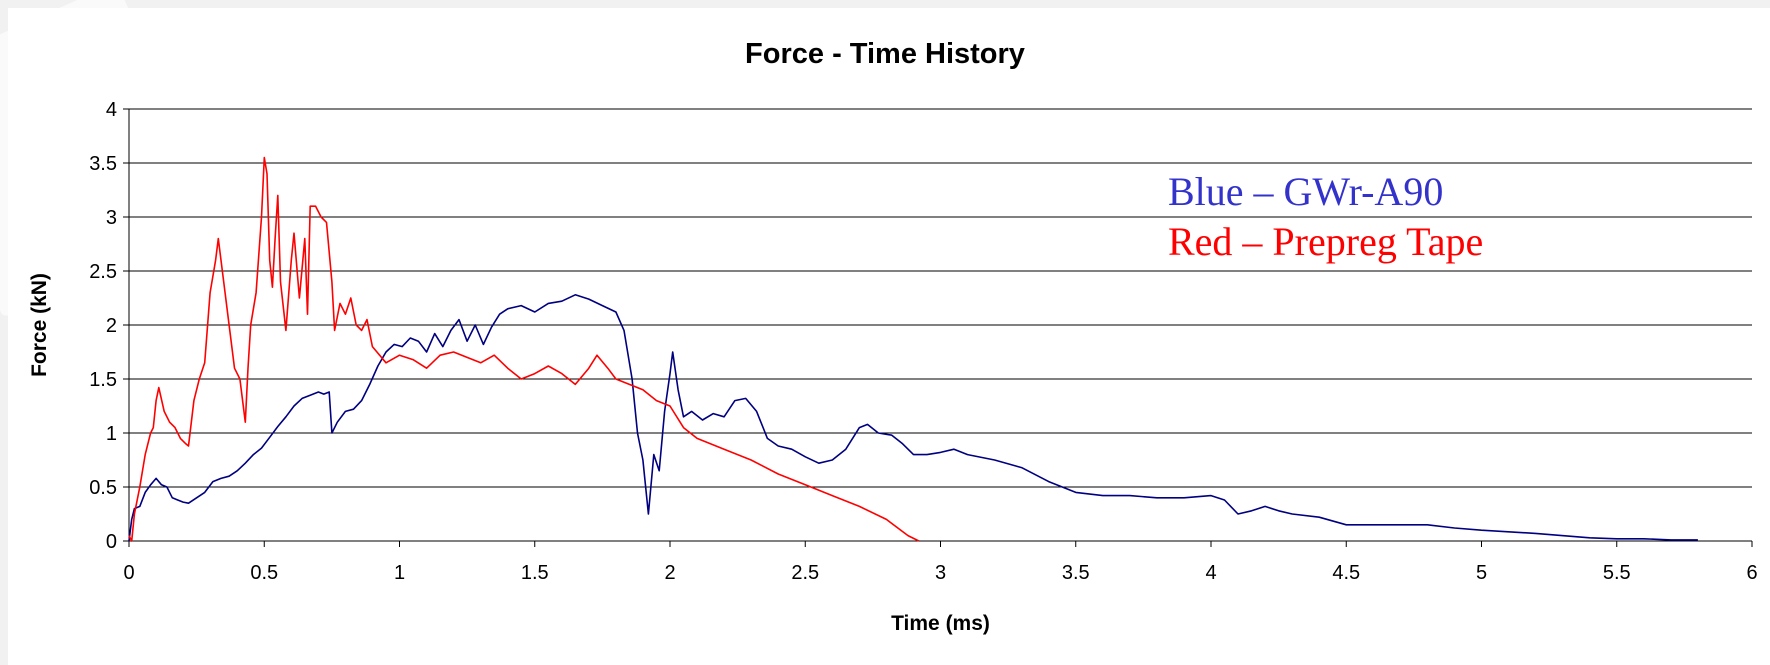 The image size is (1770, 665). What do you see at coordinates (805, 573) in the screenshot?
I see `x-tick-label: 2.5` at bounding box center [805, 573].